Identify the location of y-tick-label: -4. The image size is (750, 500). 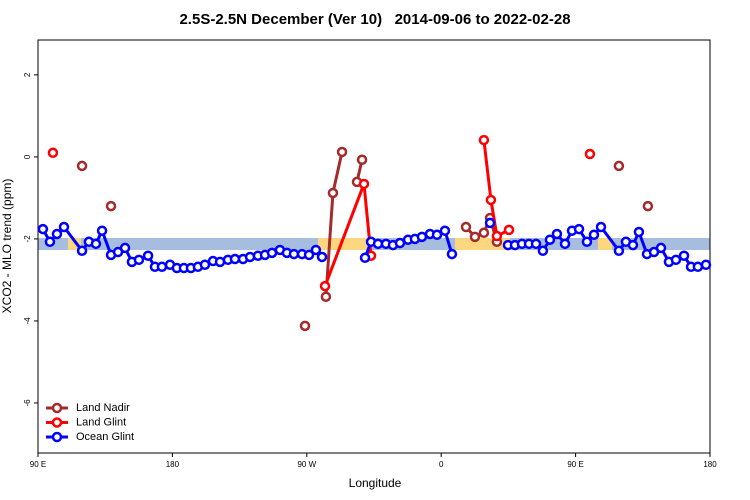
(27, 321).